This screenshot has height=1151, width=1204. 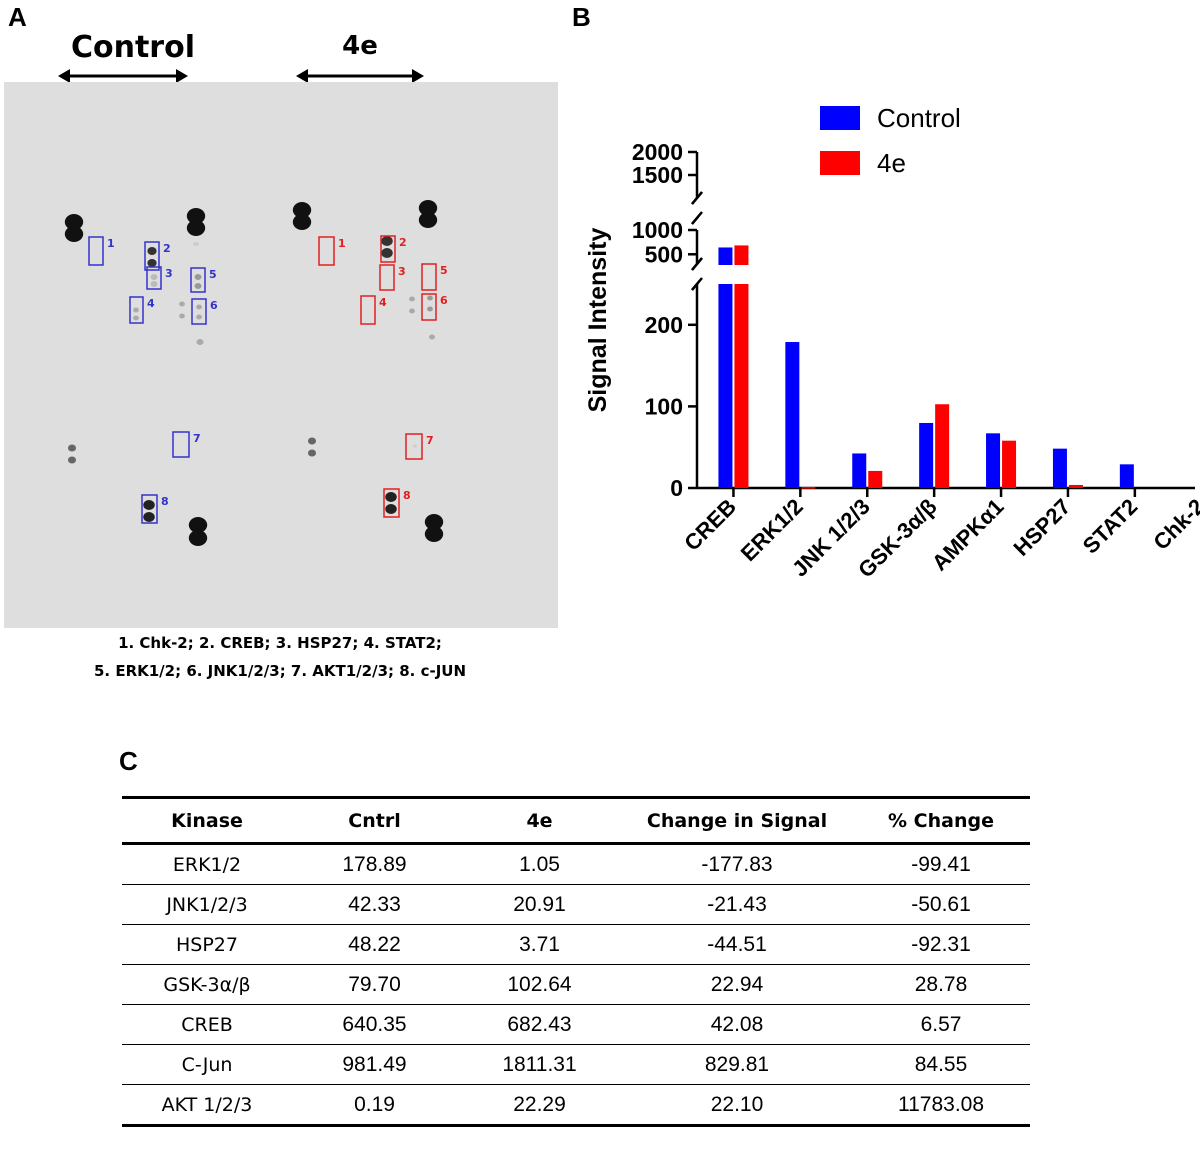 What do you see at coordinates (241, 76) in the screenshot?
I see `blot-arrows` at bounding box center [241, 76].